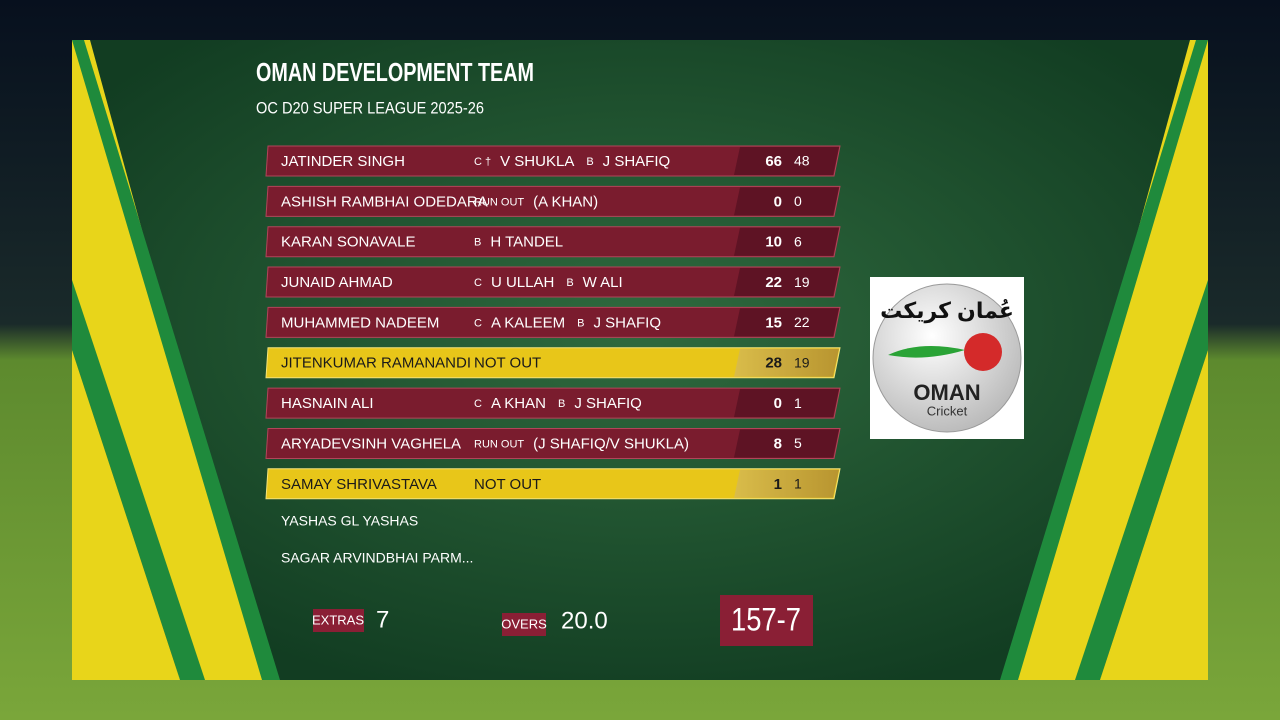  I want to click on balls: 48, so click(802, 161).